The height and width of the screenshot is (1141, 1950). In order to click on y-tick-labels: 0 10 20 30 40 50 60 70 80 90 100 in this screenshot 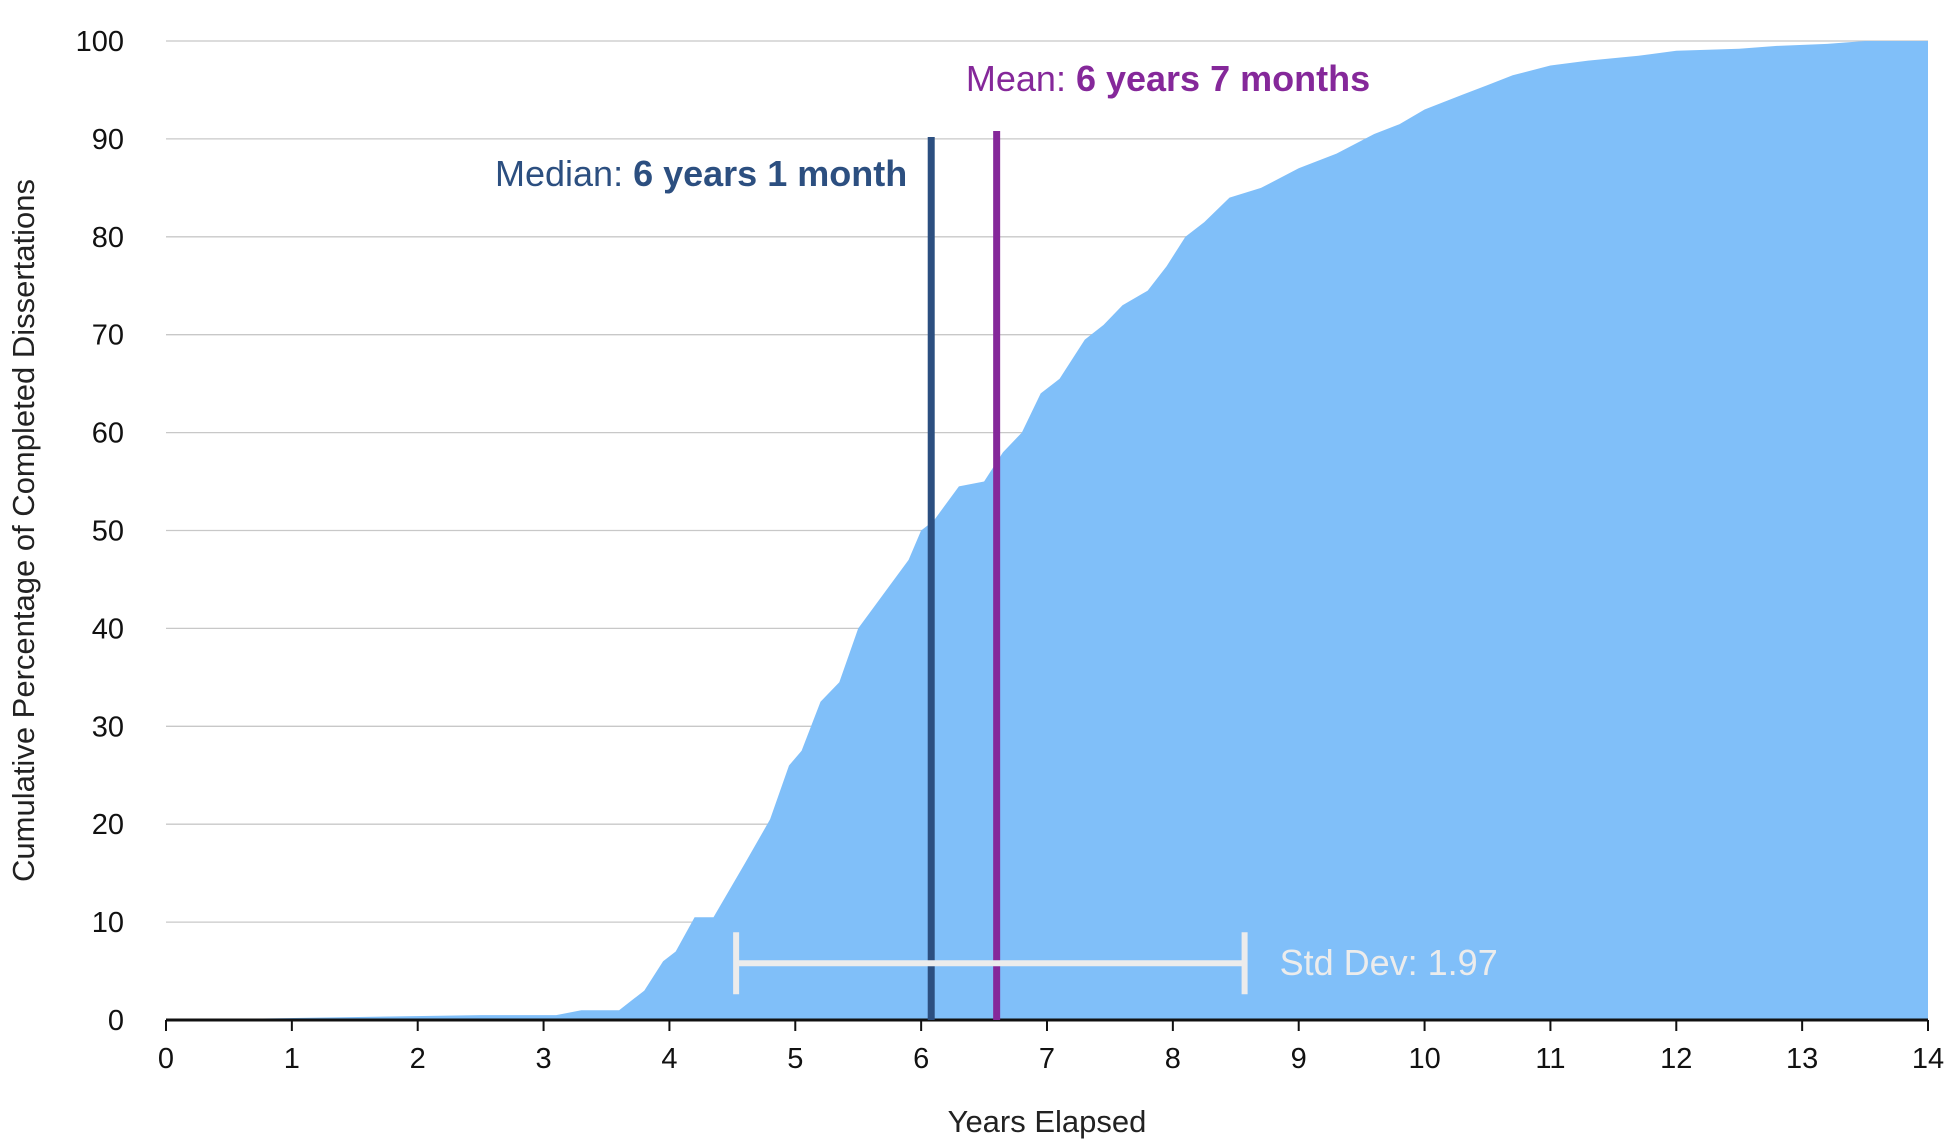, I will do `click(100, 531)`.